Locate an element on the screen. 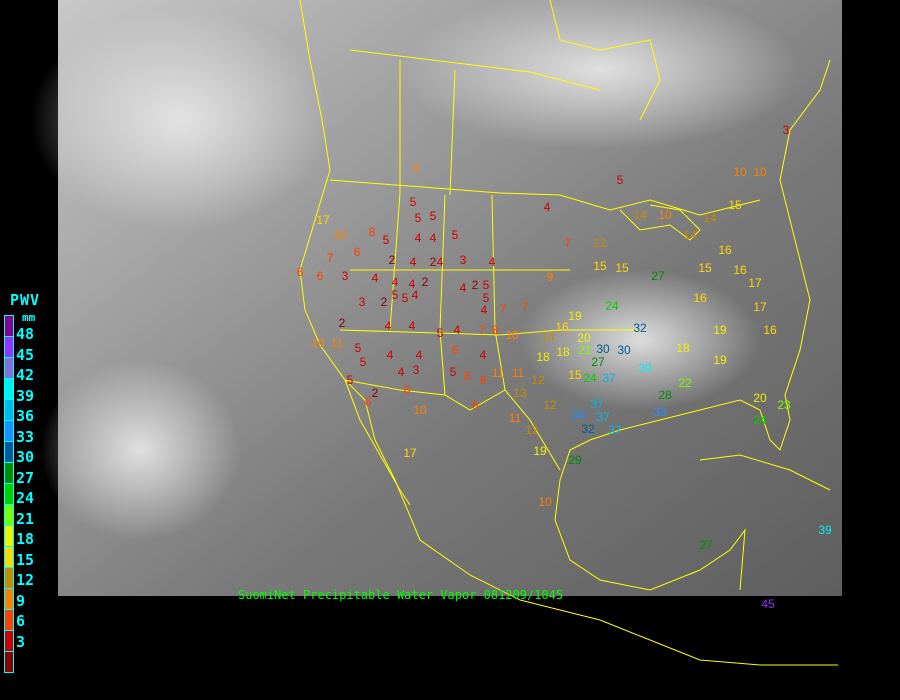 The width and height of the screenshot is (900, 700). cuba is located at coordinates (765, 472).